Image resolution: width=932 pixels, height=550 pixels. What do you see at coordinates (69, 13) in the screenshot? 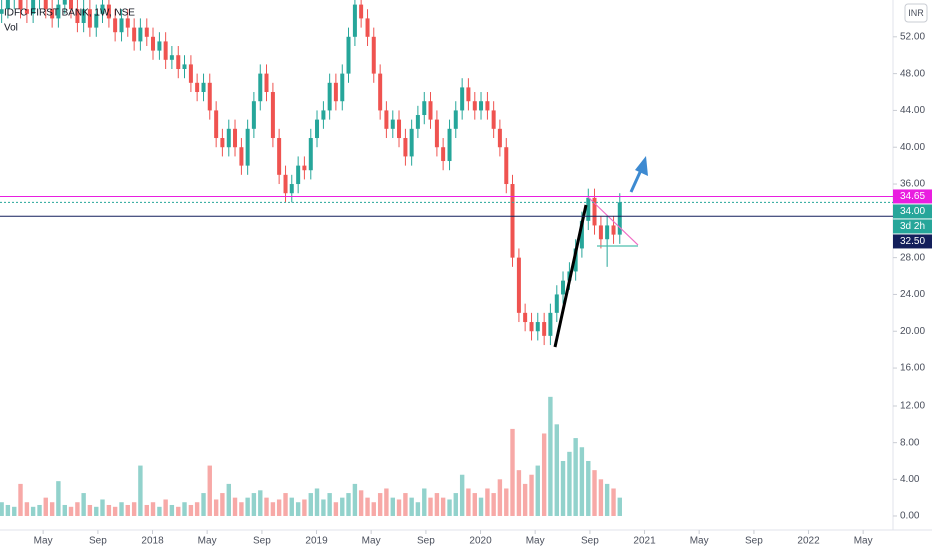
I see `chart-title: IDFC FIRST BANK, 1W, NSE` at bounding box center [69, 13].